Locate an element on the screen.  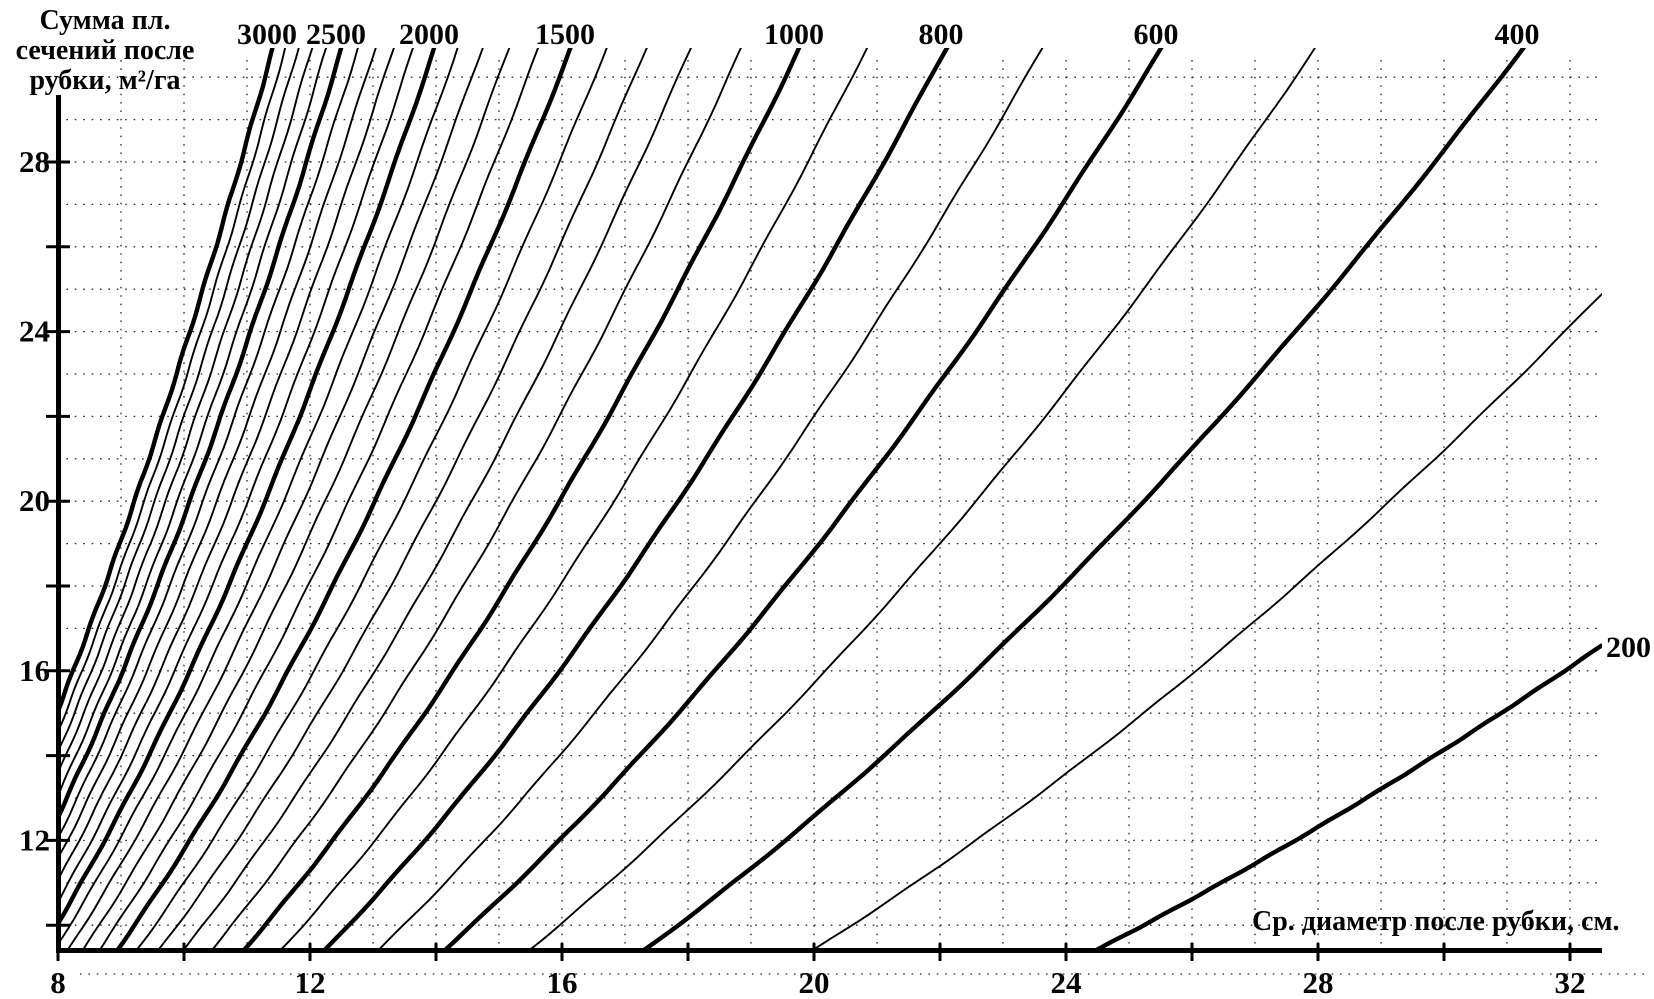
y-axis-title: Сумма пл. сечений после рубки, м²/га is located at coordinates (105, 51).